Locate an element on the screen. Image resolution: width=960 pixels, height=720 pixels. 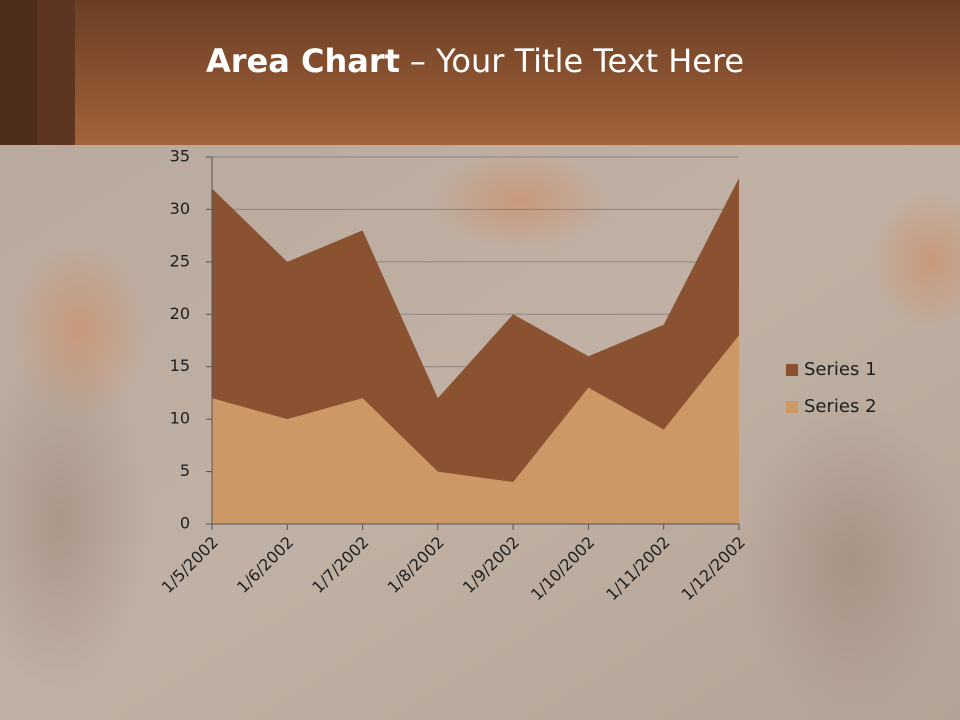
title-emphasis: Area Chart is located at coordinates (303, 61).